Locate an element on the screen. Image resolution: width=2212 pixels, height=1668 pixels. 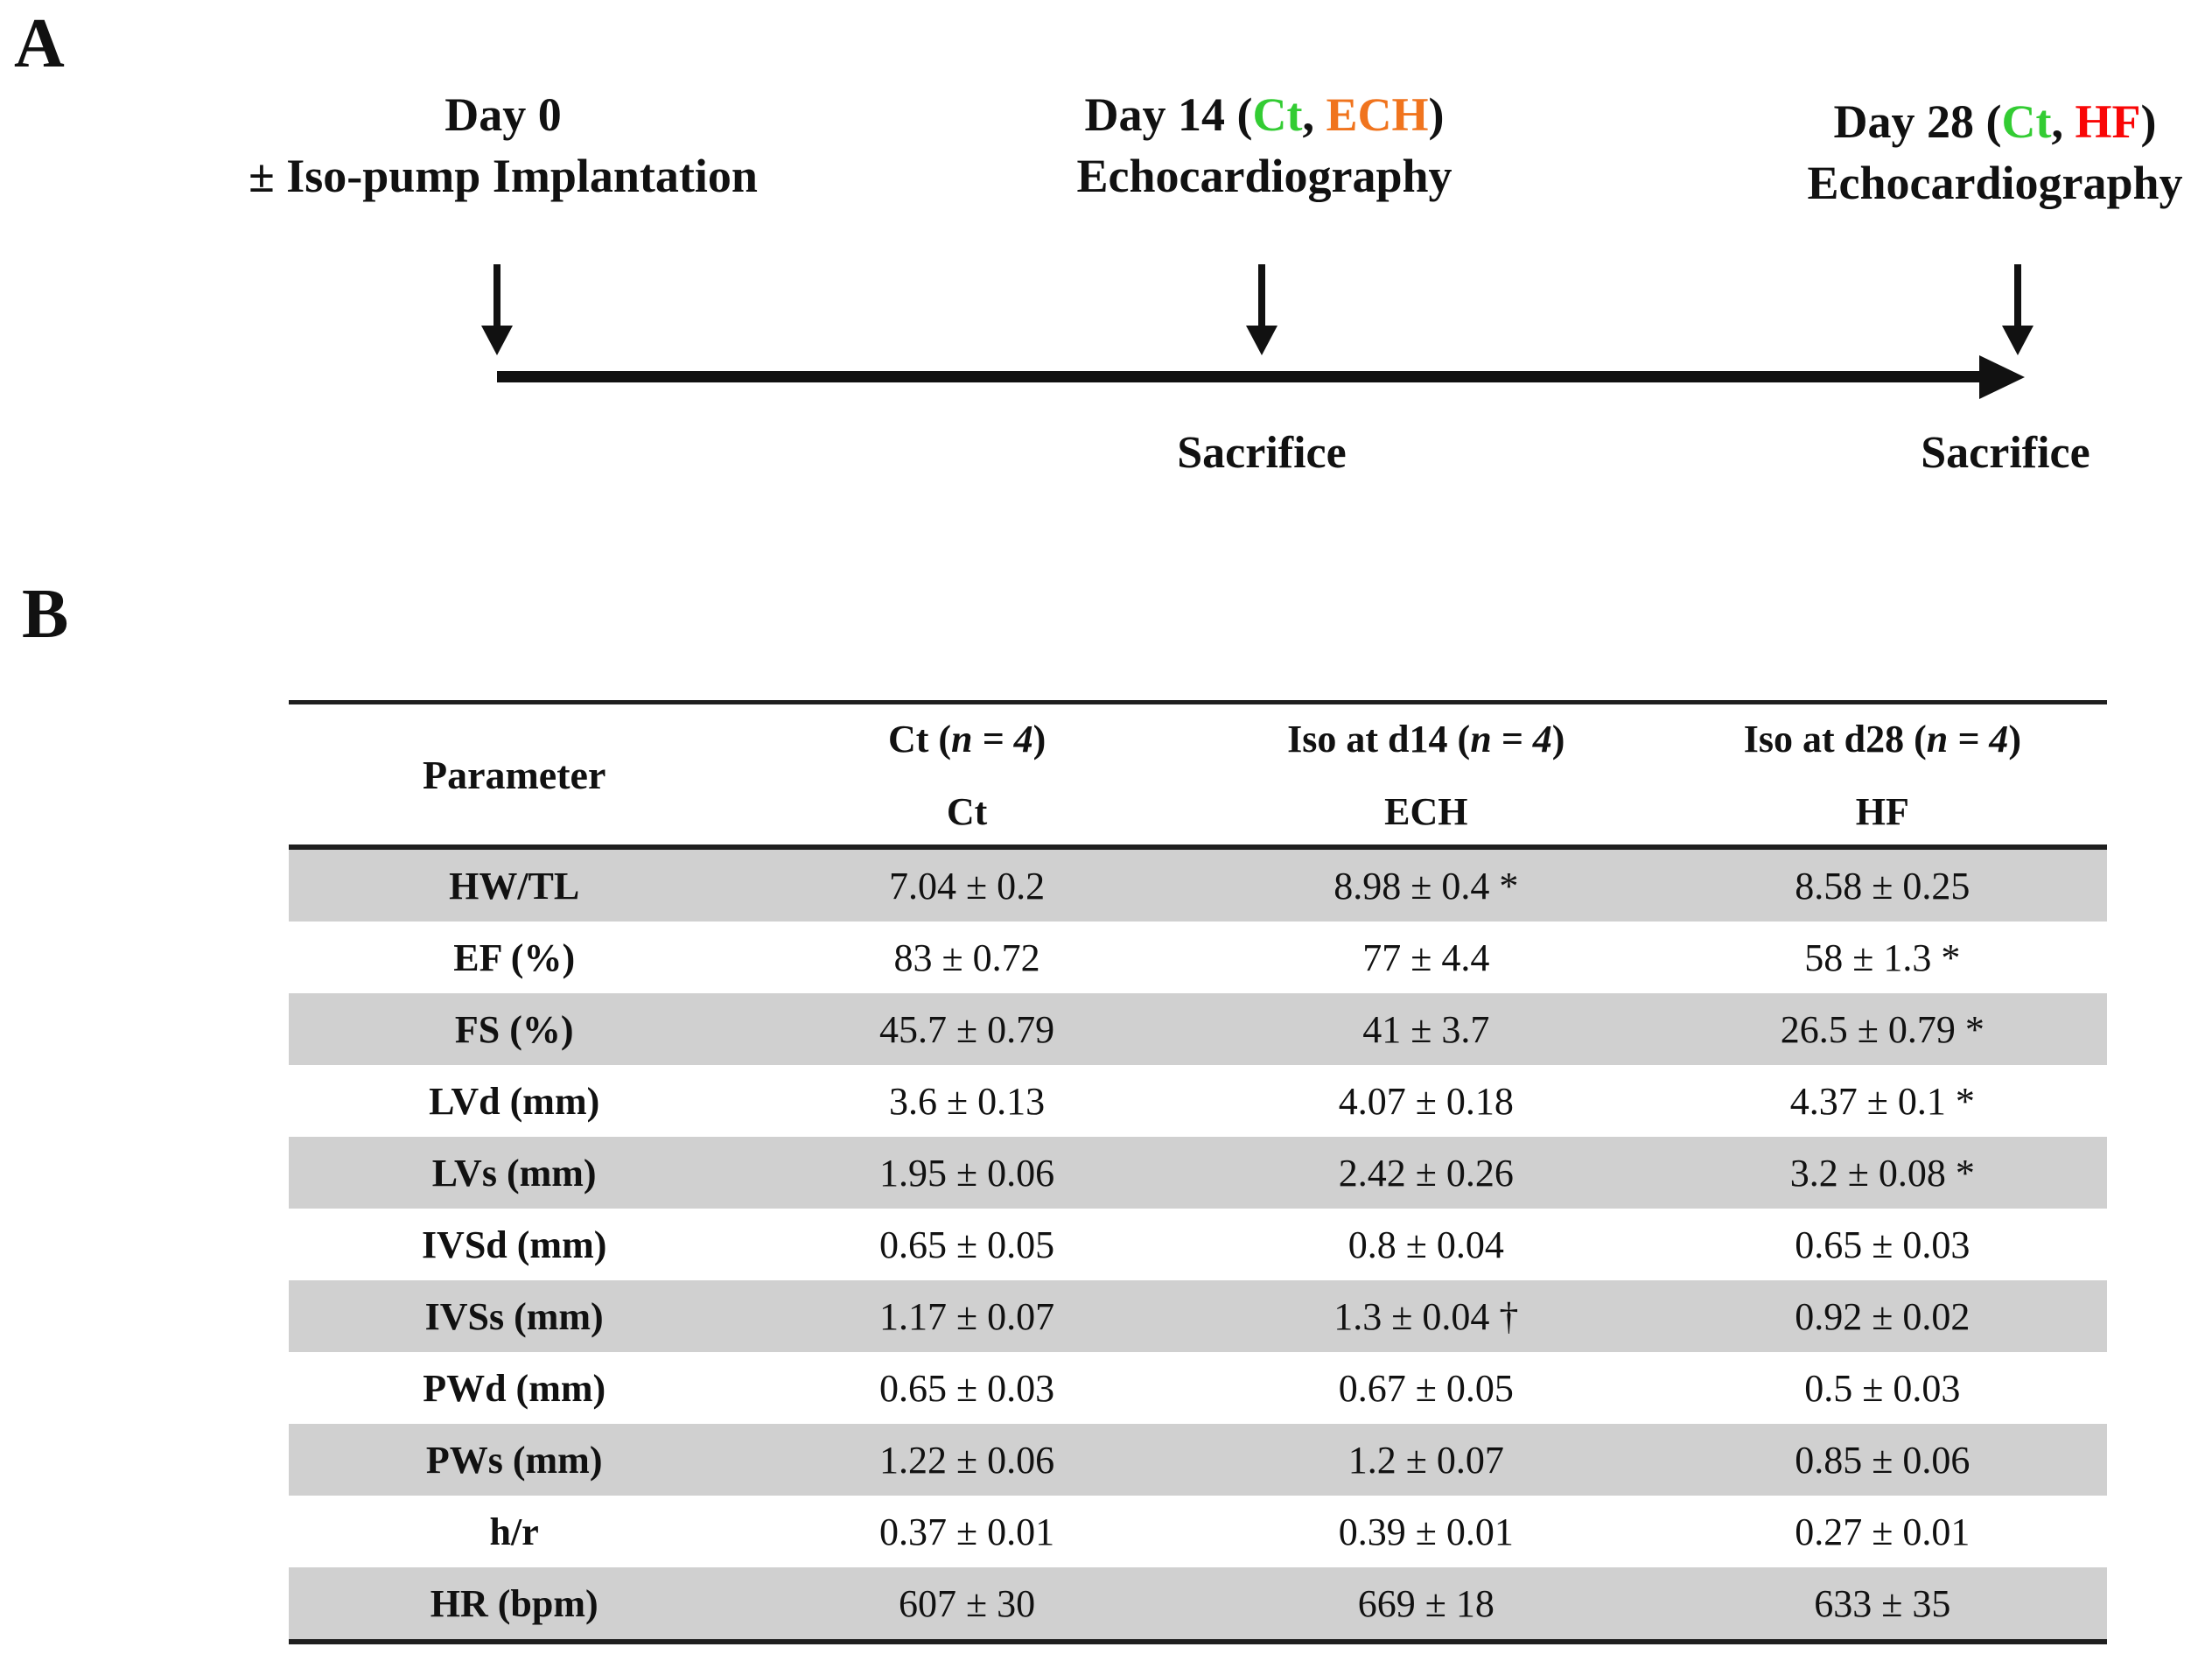
value-cell: 669 ± 18 is located at coordinates (1425, 1603).